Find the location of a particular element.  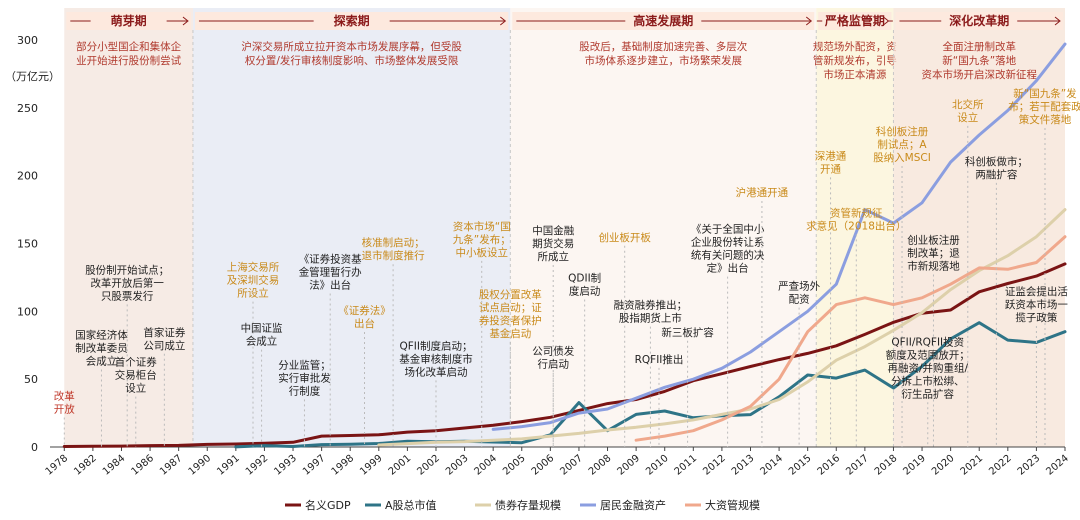

annotation-label-line: 基金审核制度市 is located at coordinates (436, 358).